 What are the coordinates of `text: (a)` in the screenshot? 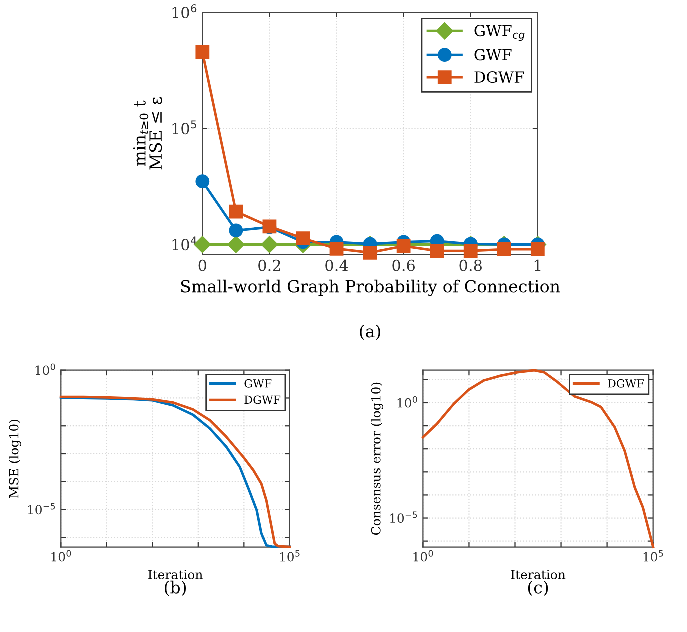 It's located at (370, 332).